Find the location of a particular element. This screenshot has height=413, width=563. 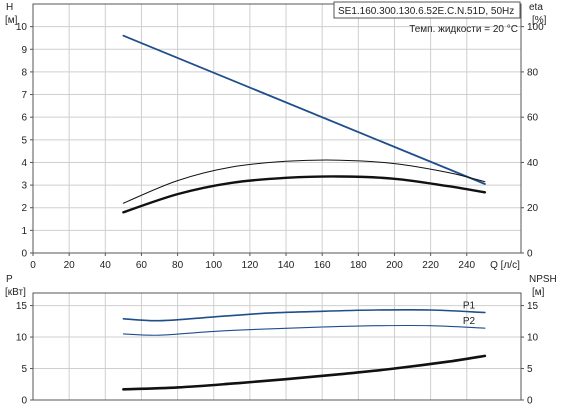

model-label-box is located at coordinates (427, 10).